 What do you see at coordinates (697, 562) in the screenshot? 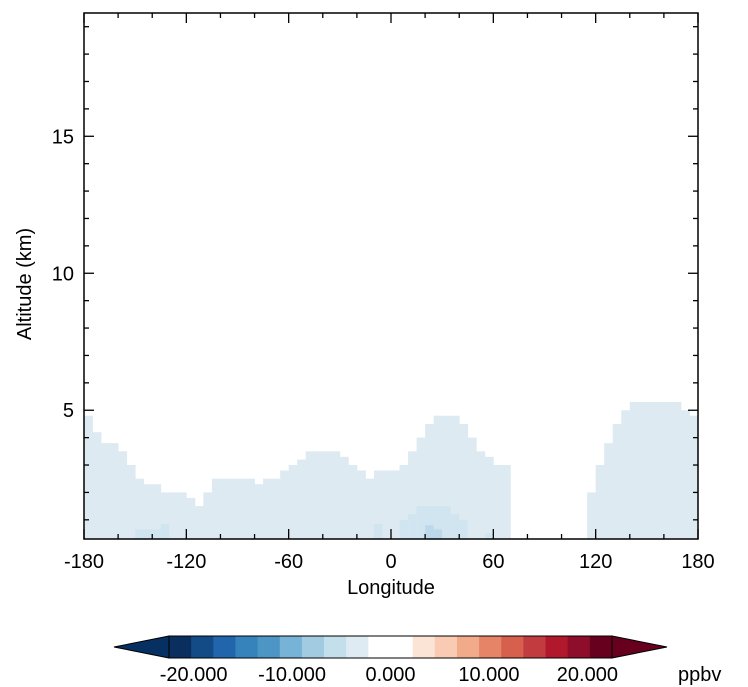
I see `x-tick-label: 180` at bounding box center [697, 562].